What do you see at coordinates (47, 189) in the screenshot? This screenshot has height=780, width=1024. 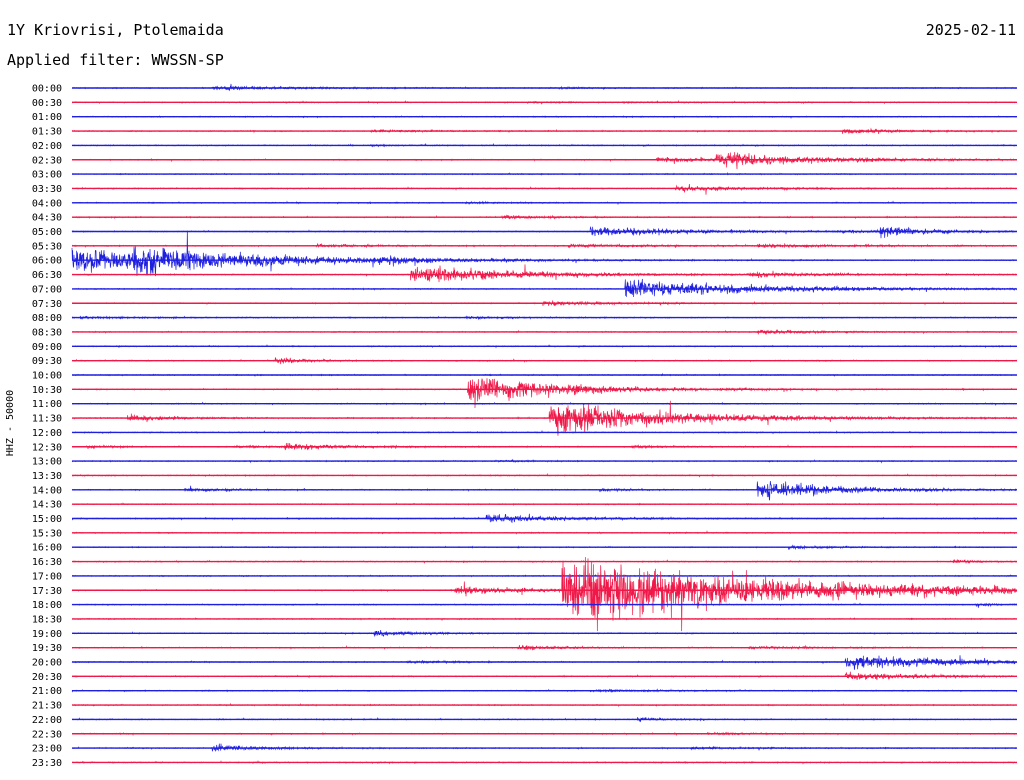 I see `row-label: 03:30` at bounding box center [47, 189].